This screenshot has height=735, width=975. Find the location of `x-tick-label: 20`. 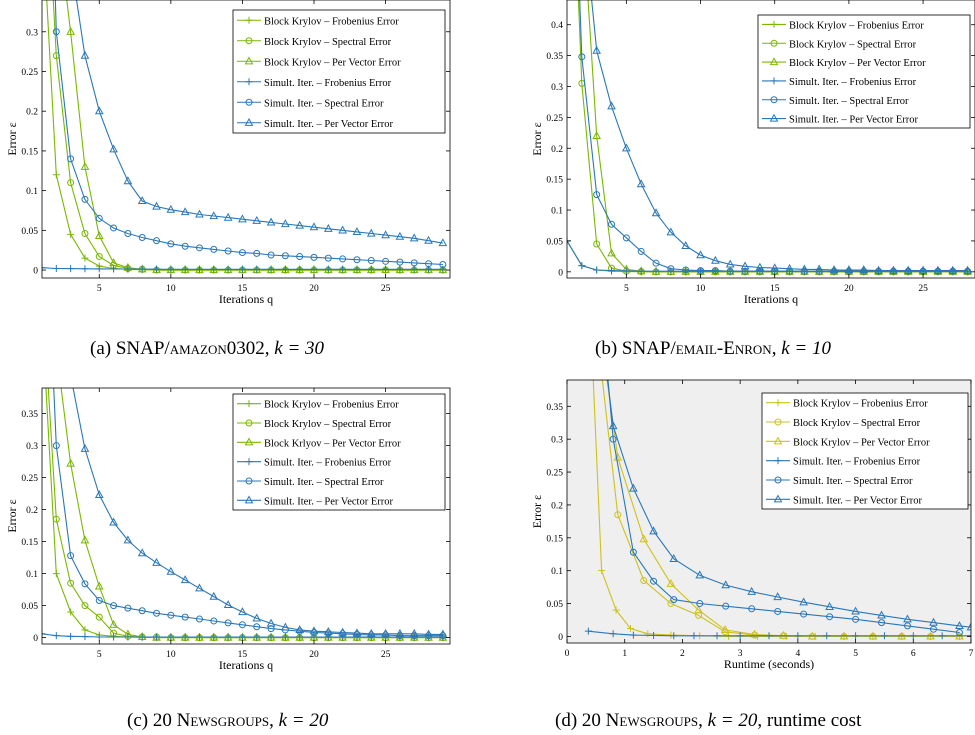

x-tick-label: 20 is located at coordinates (849, 289).